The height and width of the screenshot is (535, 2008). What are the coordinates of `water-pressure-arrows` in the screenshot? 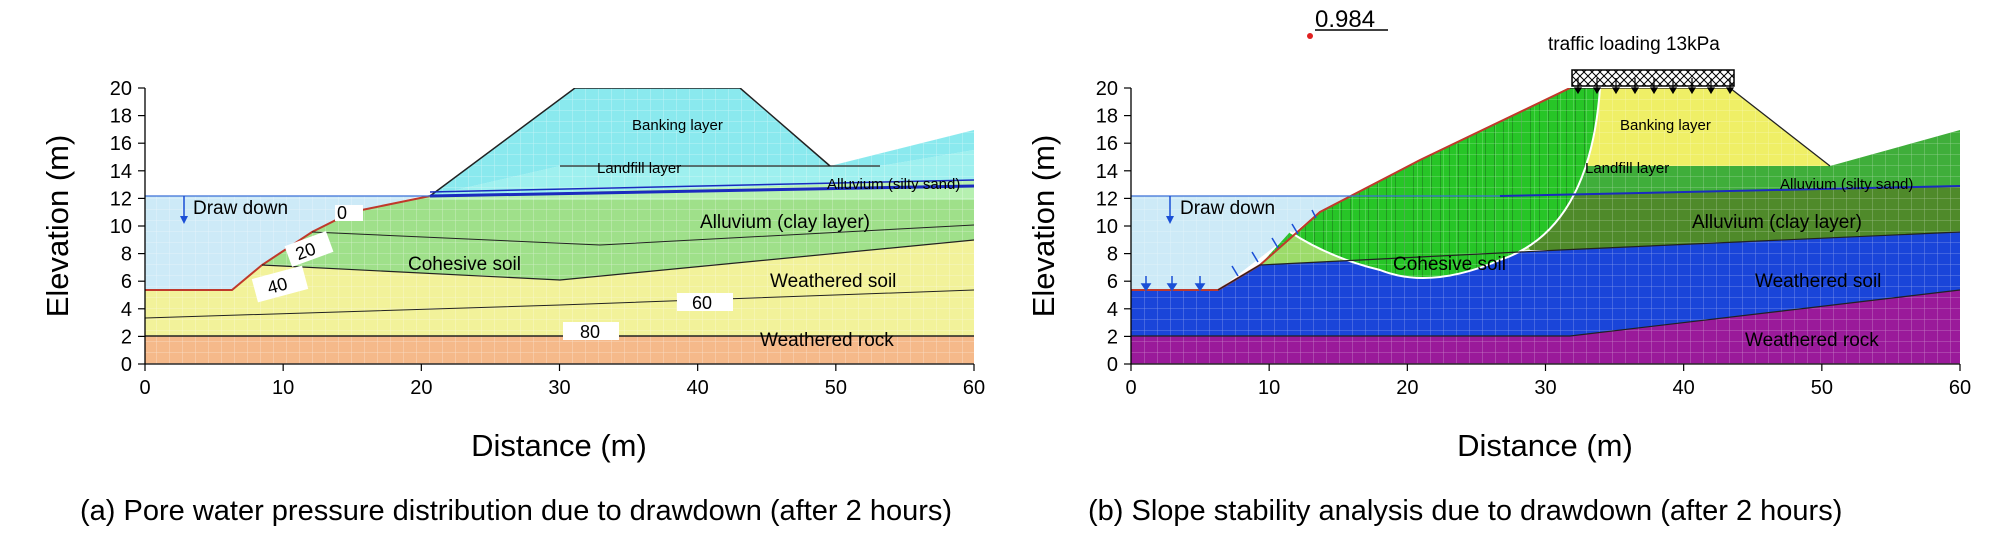 It's located at (1228, 250).